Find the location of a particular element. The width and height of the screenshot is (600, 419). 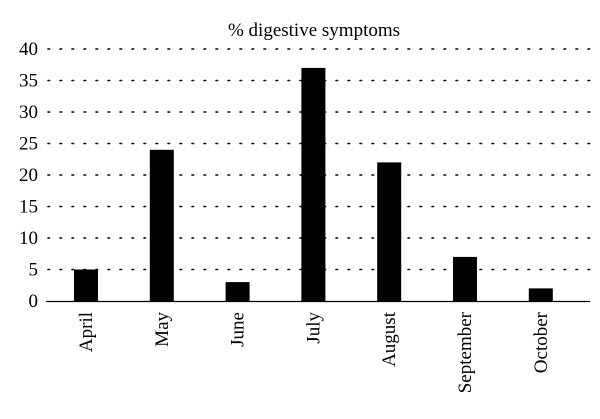

bar-july is located at coordinates (313, 184).